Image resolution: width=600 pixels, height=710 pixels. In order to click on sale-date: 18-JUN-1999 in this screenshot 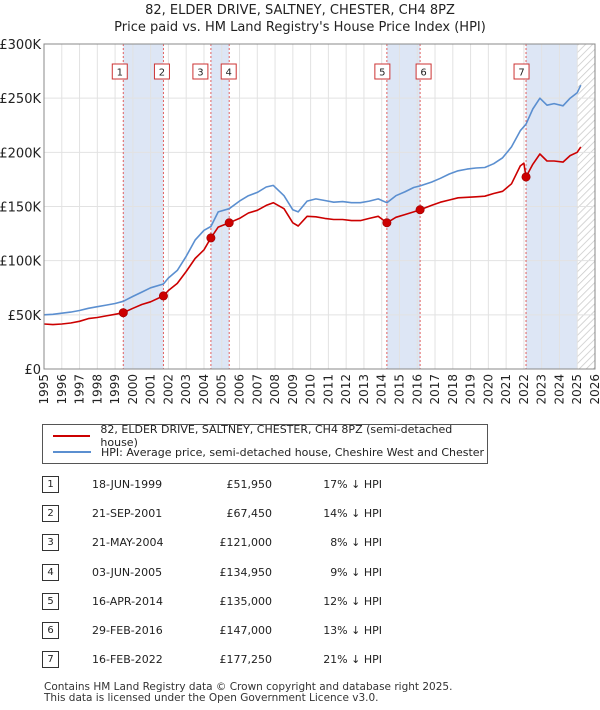, I will do `click(127, 485)`.